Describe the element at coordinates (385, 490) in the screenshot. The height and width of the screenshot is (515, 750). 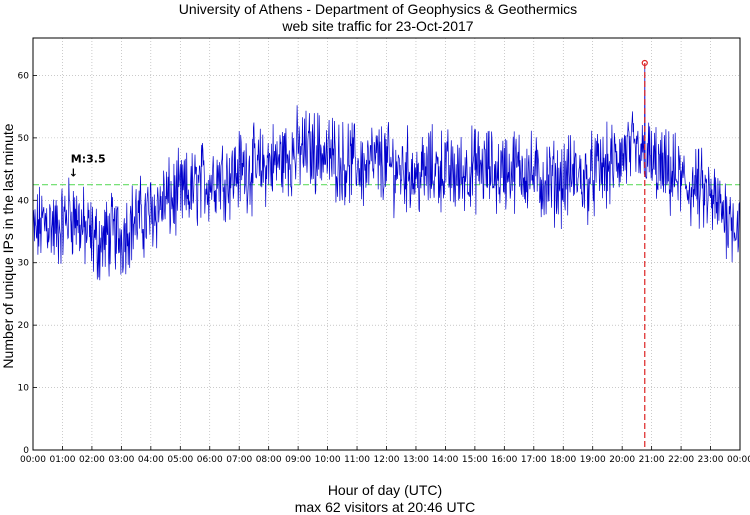
I see `x-axis-label: Hour of day (UTC)` at that location.